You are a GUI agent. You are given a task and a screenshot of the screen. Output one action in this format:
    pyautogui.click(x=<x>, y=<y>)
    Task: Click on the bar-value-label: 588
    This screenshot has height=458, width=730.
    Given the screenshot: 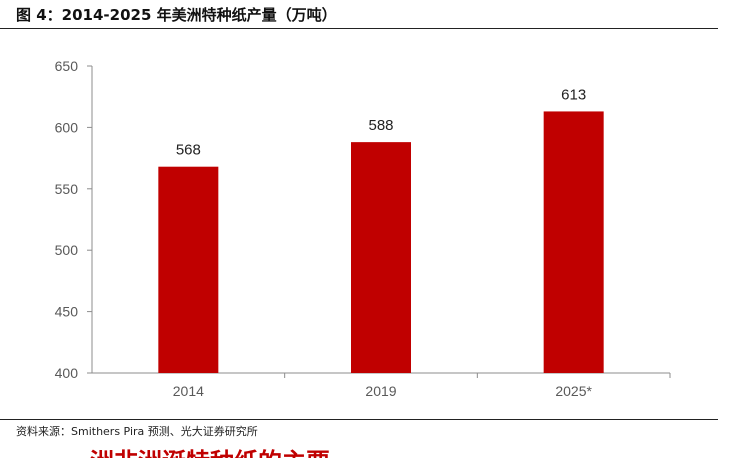 What is the action you would take?
    pyautogui.click(x=380, y=125)
    